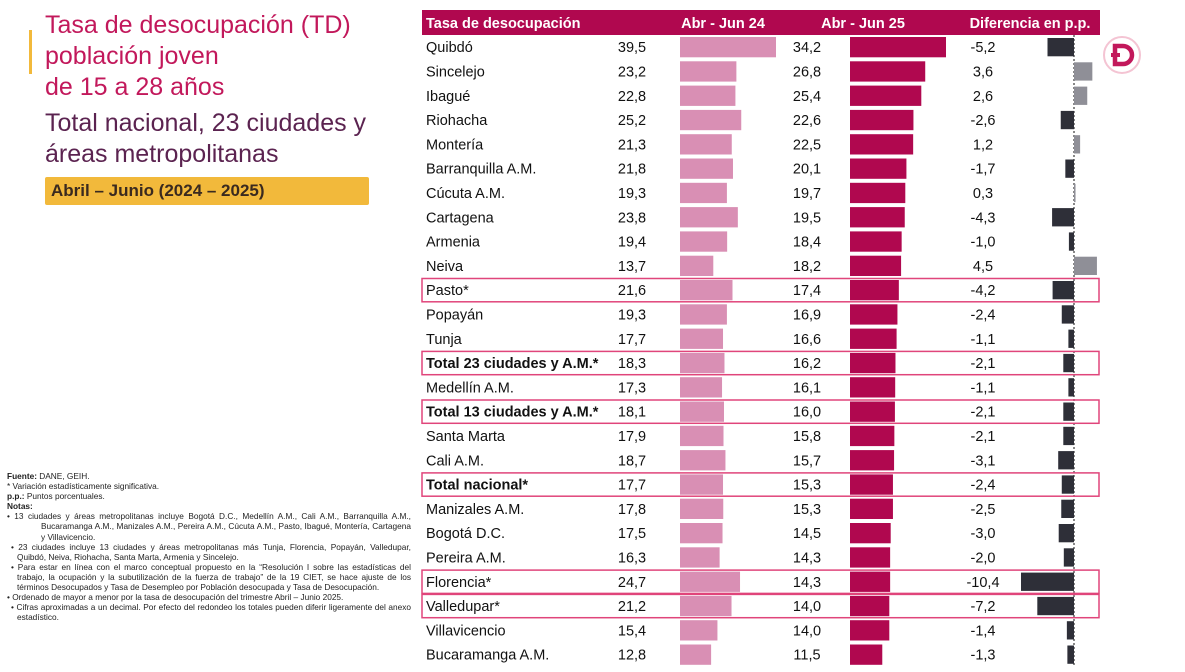  Describe the element at coordinates (459, 583) in the screenshot. I see `row-category-label: Florencia*` at that location.